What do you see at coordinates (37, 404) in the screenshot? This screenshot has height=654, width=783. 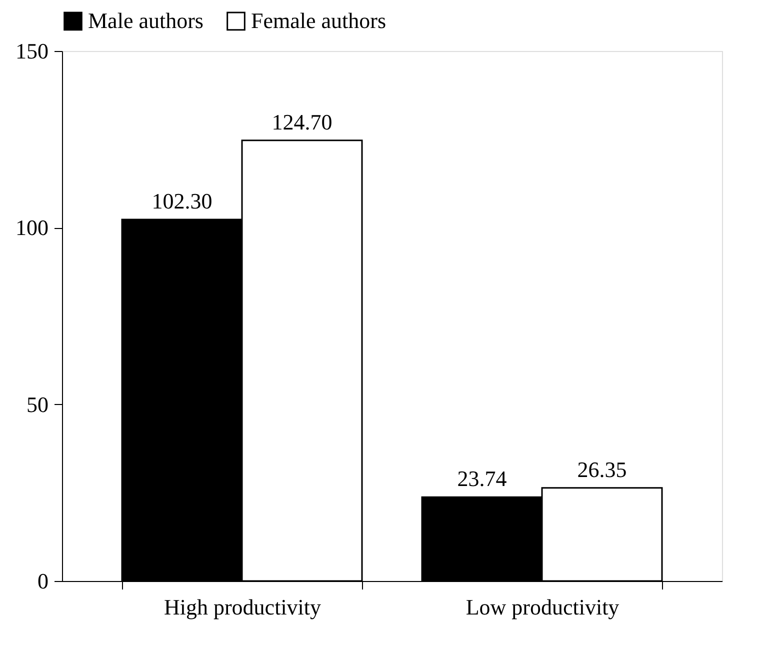 I see `y-tick-label: 50` at bounding box center [37, 404].